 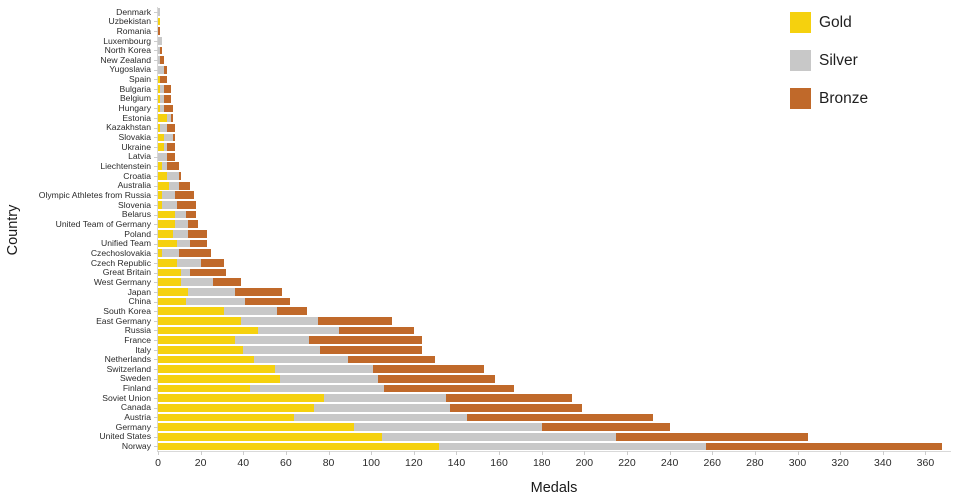 What do you see at coordinates (456, 463) in the screenshot?
I see `x-tick-label: 140` at bounding box center [456, 463].